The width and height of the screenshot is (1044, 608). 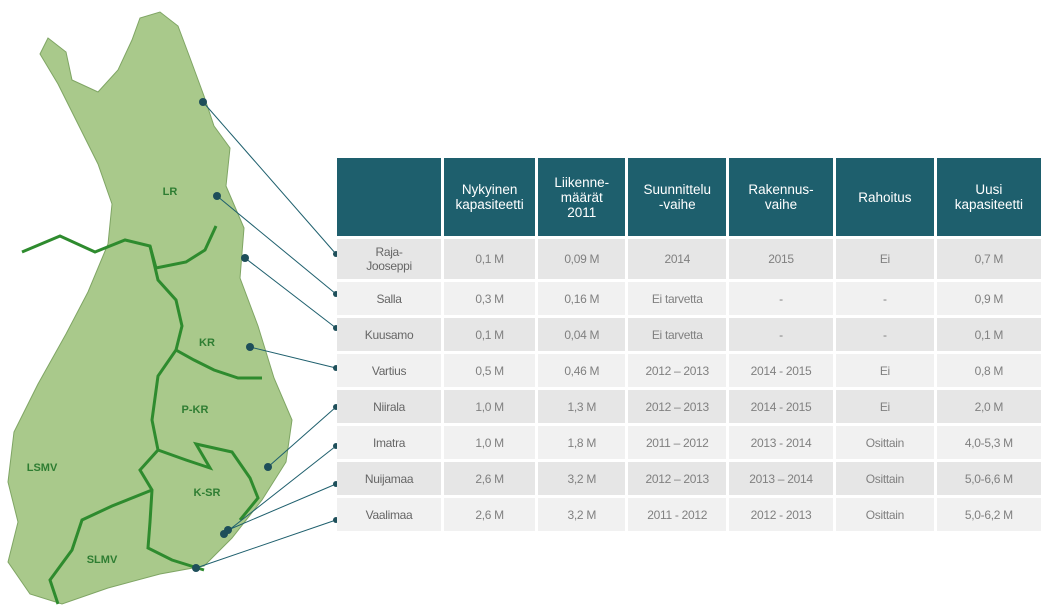 I want to click on region-label: K-SR, so click(x=207, y=493).